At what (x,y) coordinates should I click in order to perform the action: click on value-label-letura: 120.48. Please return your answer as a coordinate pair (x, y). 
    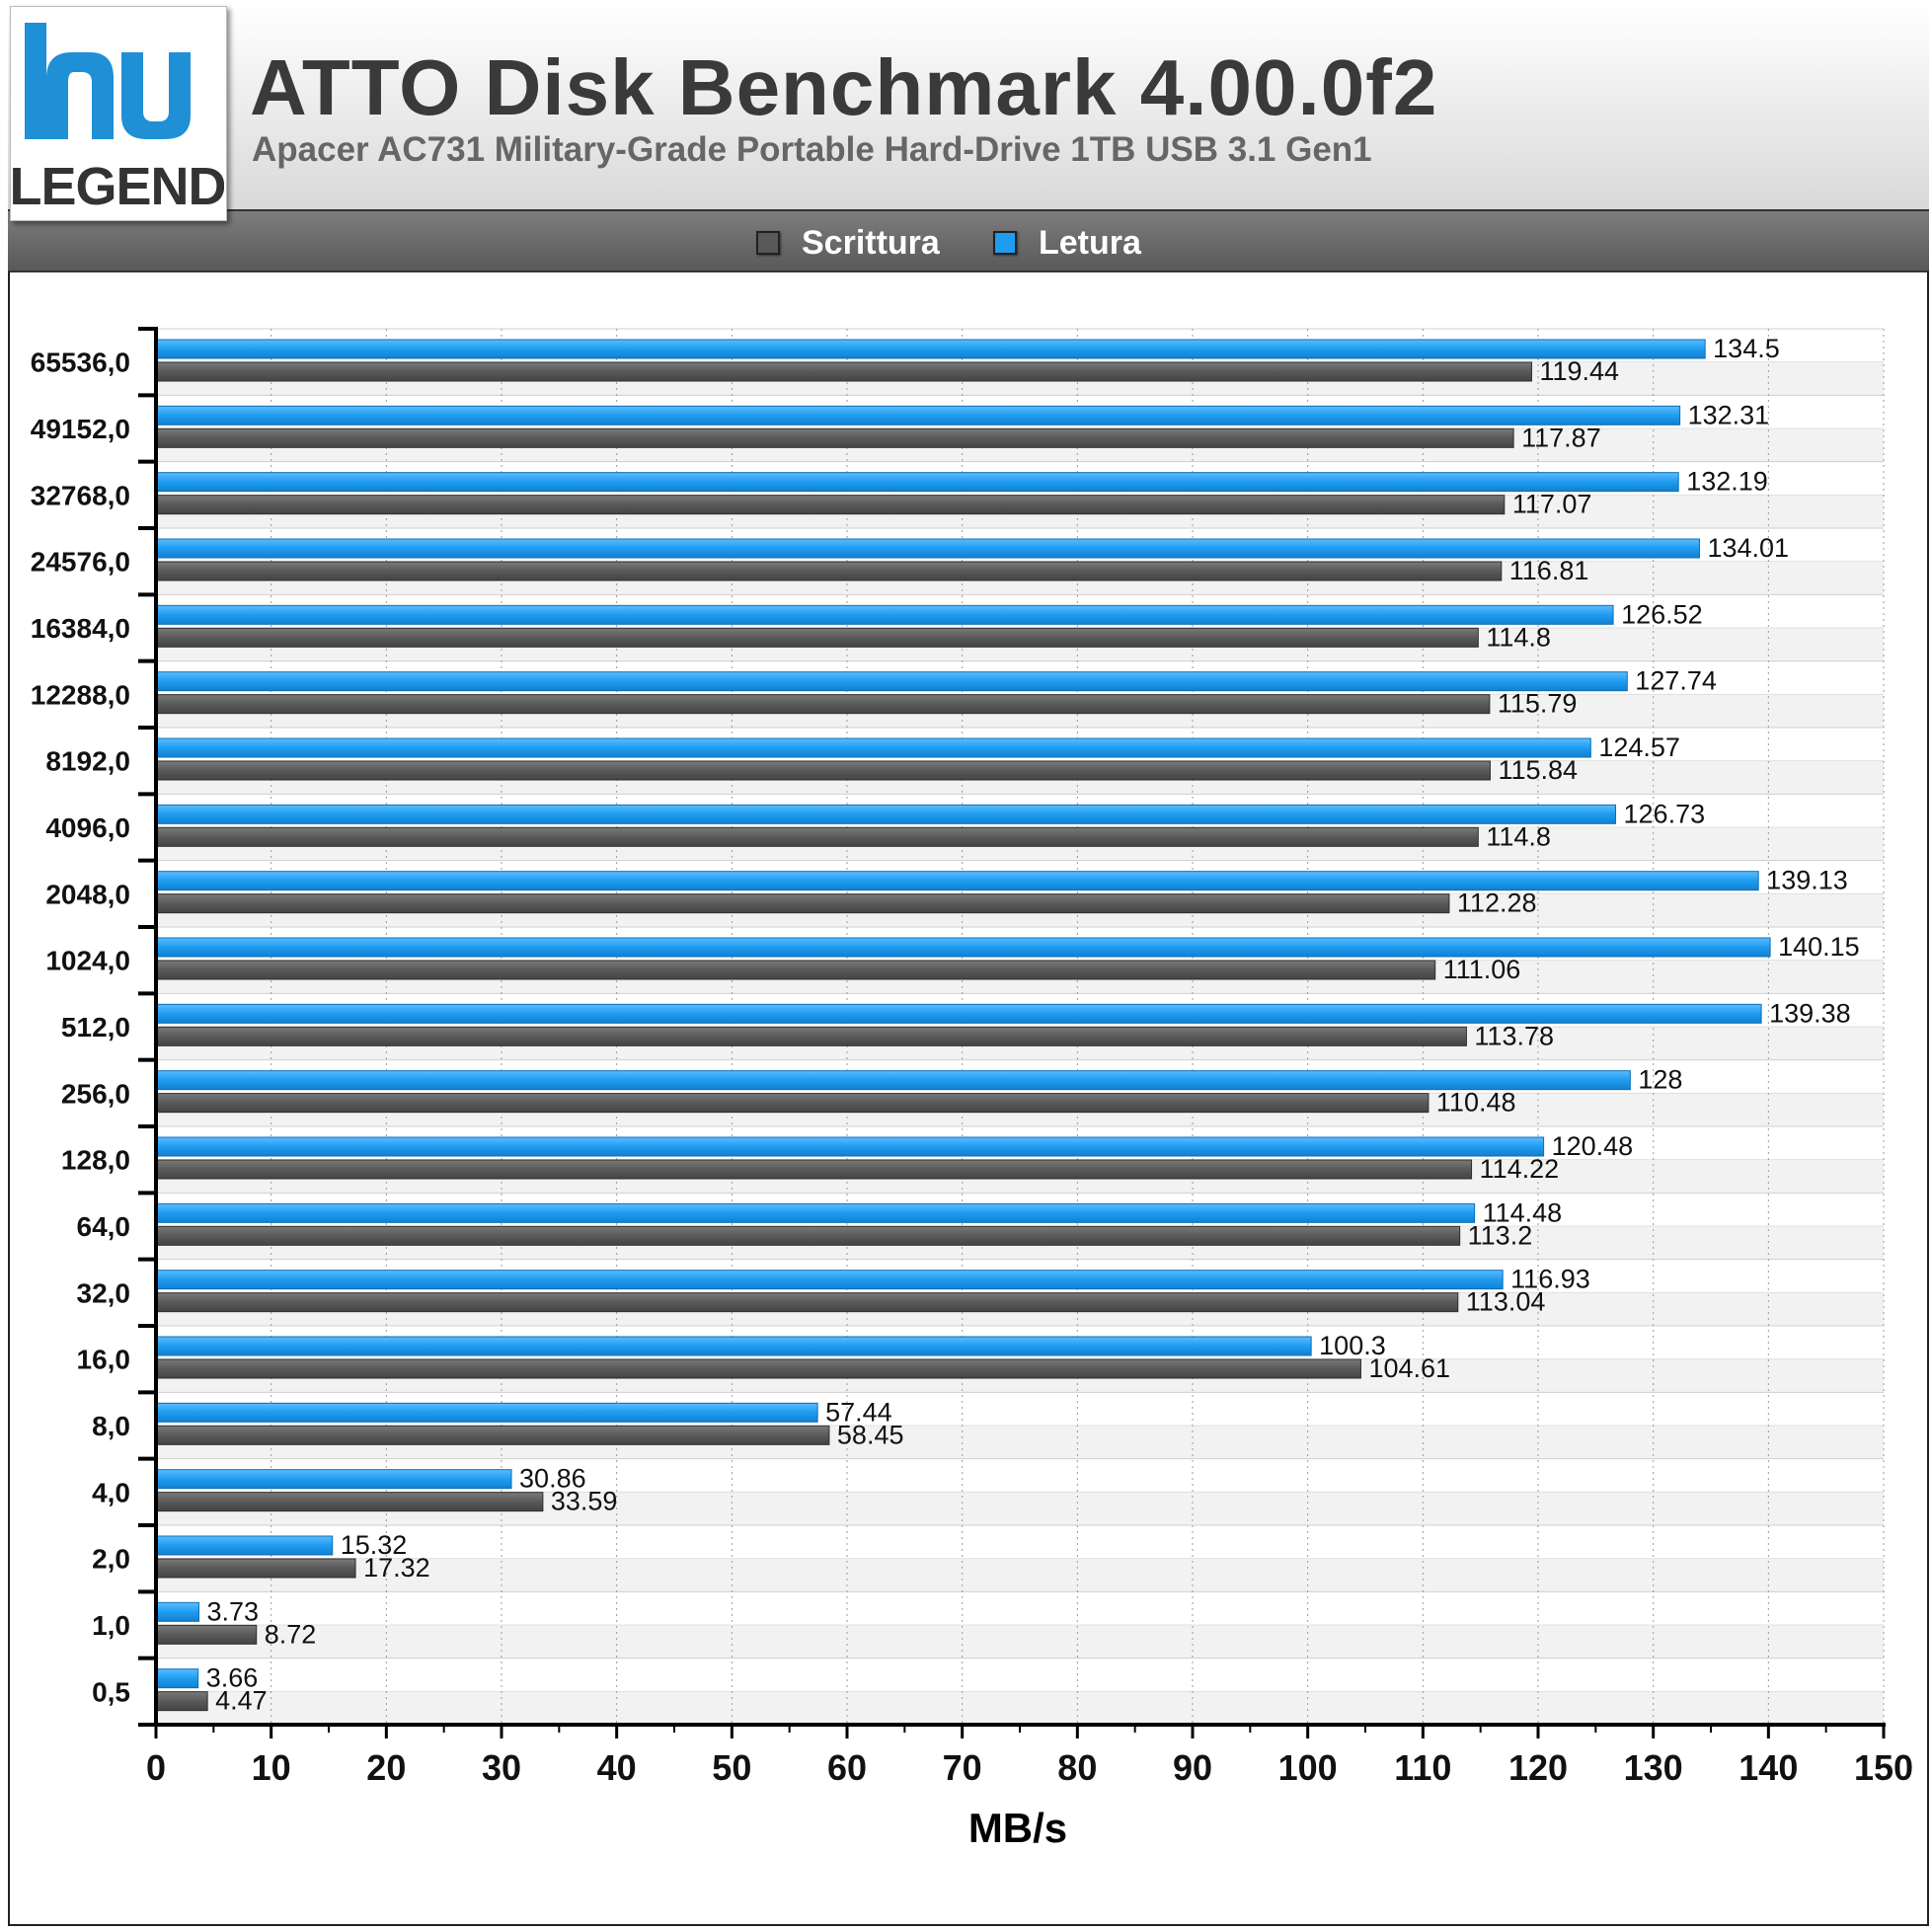
    Looking at the image, I should click on (1593, 1146).